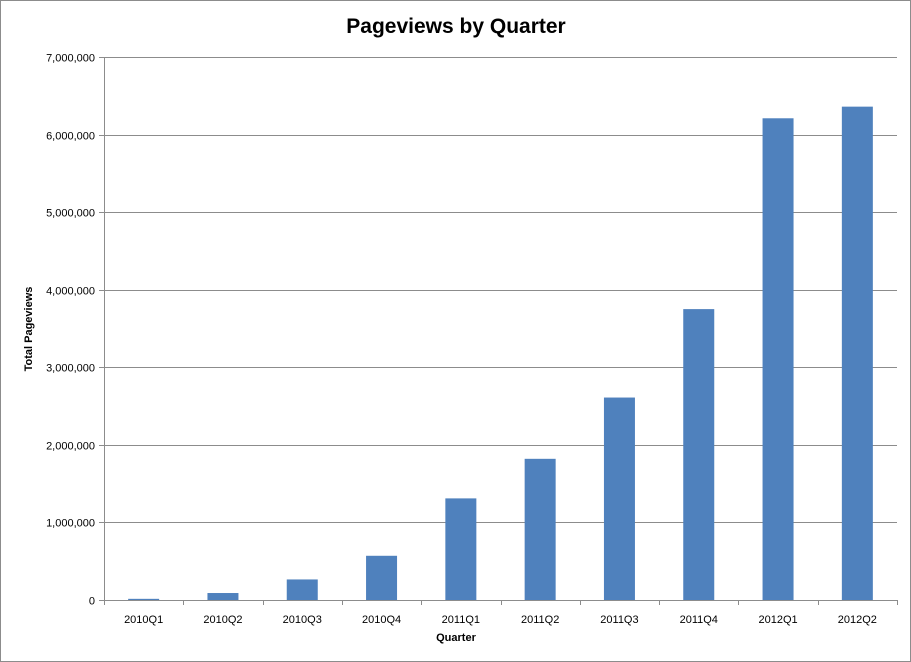  What do you see at coordinates (857, 353) in the screenshot?
I see `bar-2012Q2` at bounding box center [857, 353].